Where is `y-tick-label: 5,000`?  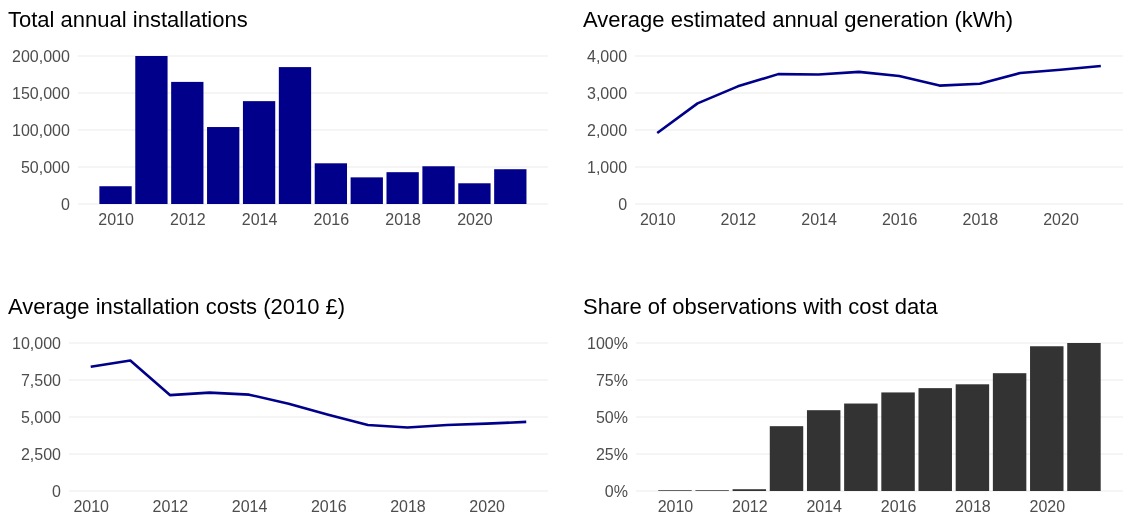
y-tick-label: 5,000 is located at coordinates (41, 417).